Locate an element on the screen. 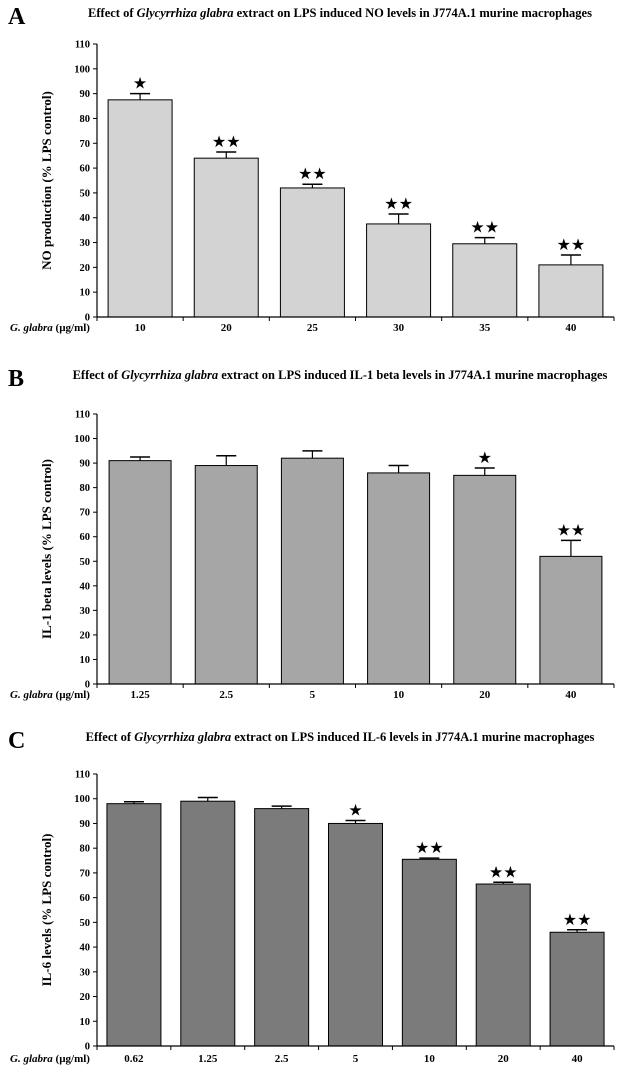  panel-letter: C is located at coordinates (17, 741).